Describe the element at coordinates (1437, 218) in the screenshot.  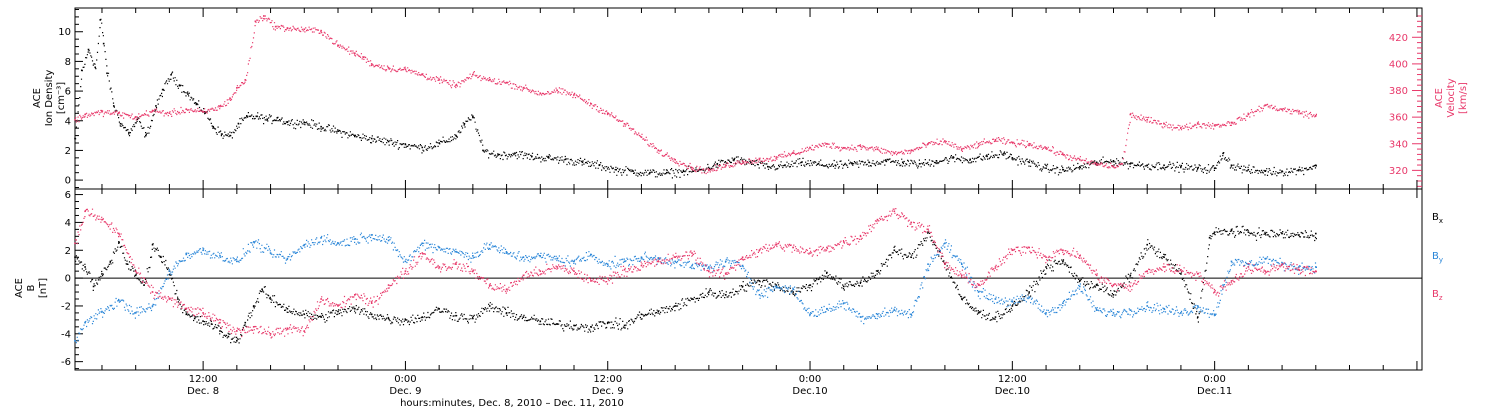
I see `legend-Bx: Bx` at that location.